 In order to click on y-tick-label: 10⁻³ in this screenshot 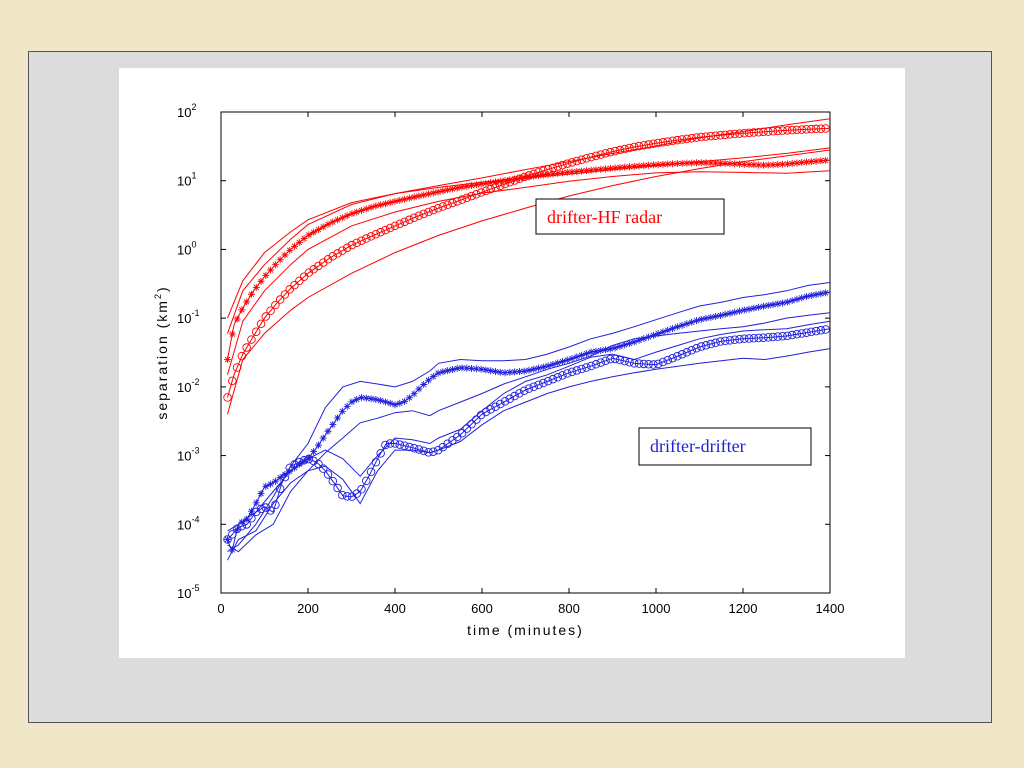, I will do `click(188, 455)`.